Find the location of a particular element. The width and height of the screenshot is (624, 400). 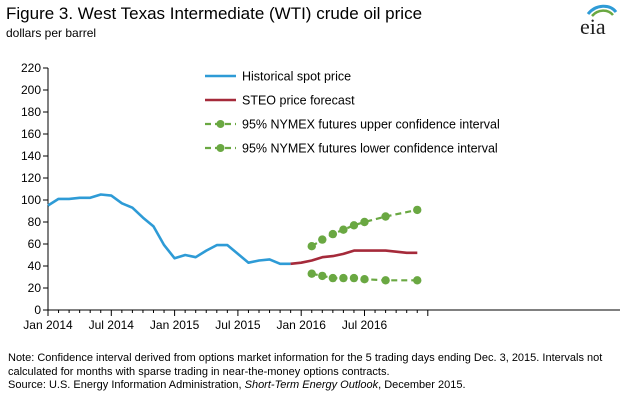

eia-logo-icon is located at coordinates (602, 10).